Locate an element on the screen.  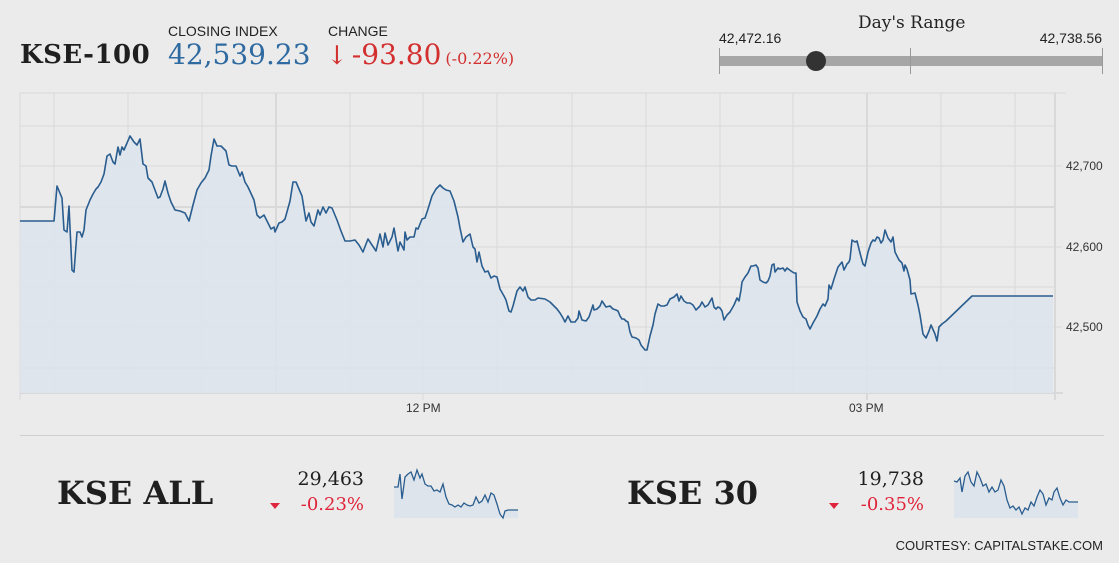
range-tick-high is located at coordinates (1102, 61).